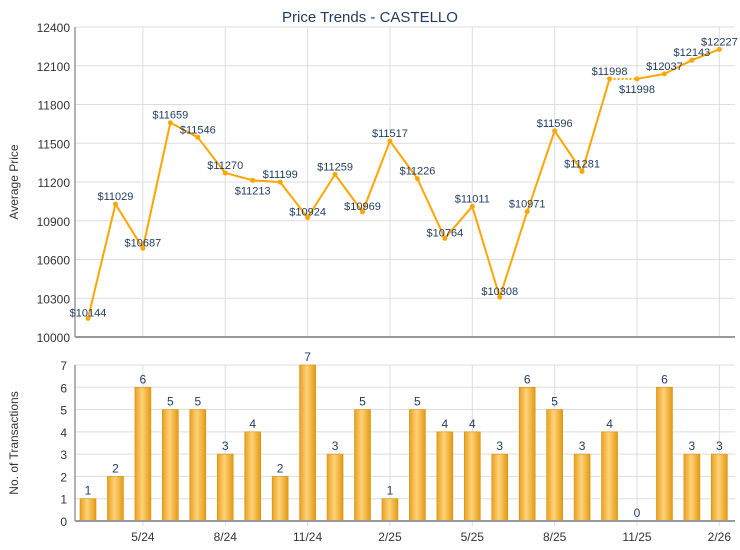  I want to click on data-label: $11659, so click(170, 116).